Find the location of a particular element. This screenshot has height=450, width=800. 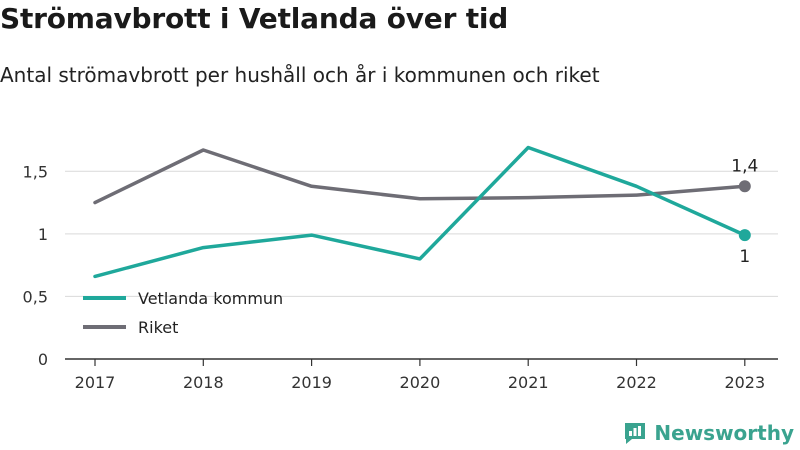

chart-title: Strömavbrott i Vetlanda över tid is located at coordinates (254, 18).